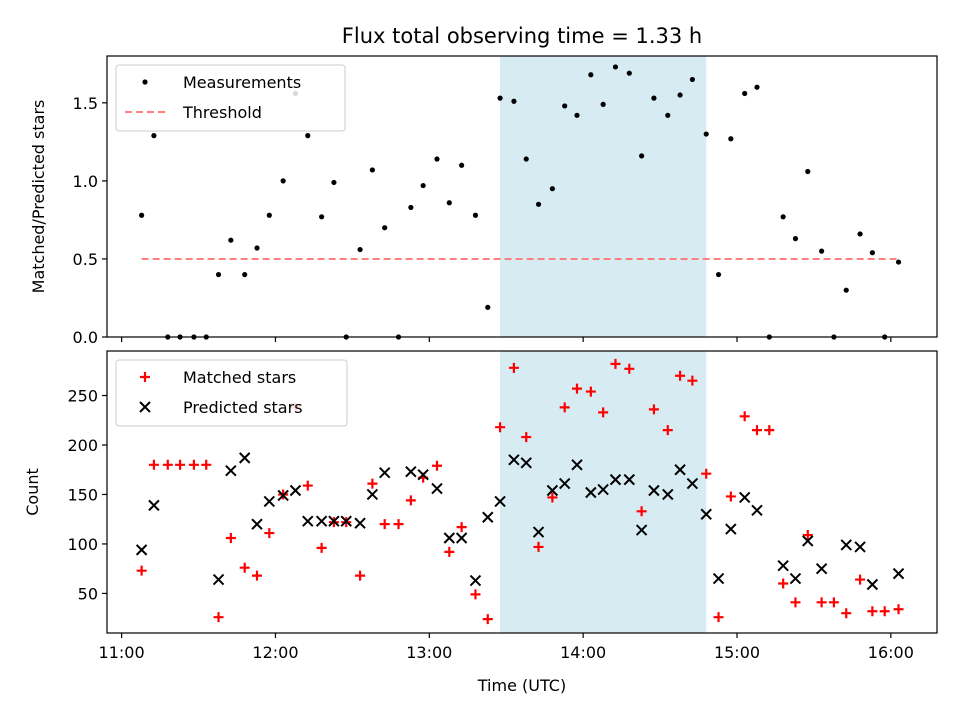 This screenshot has height=720, width=960. Describe the element at coordinates (85, 337) in the screenshot. I see `y-tick-label: 0.0` at that location.